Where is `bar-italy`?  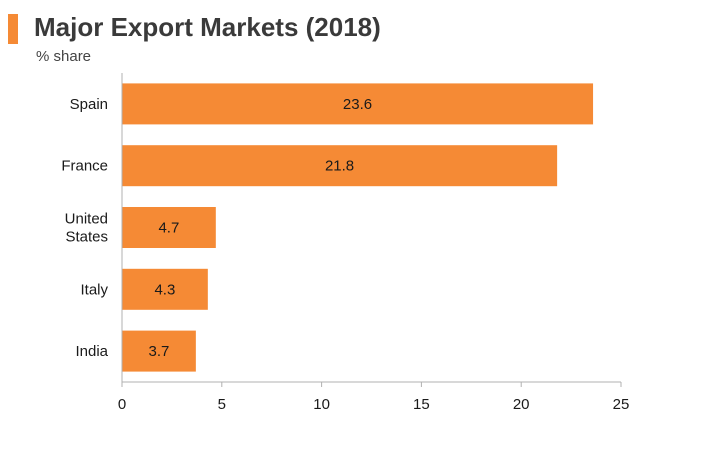 bar-italy is located at coordinates (165, 289).